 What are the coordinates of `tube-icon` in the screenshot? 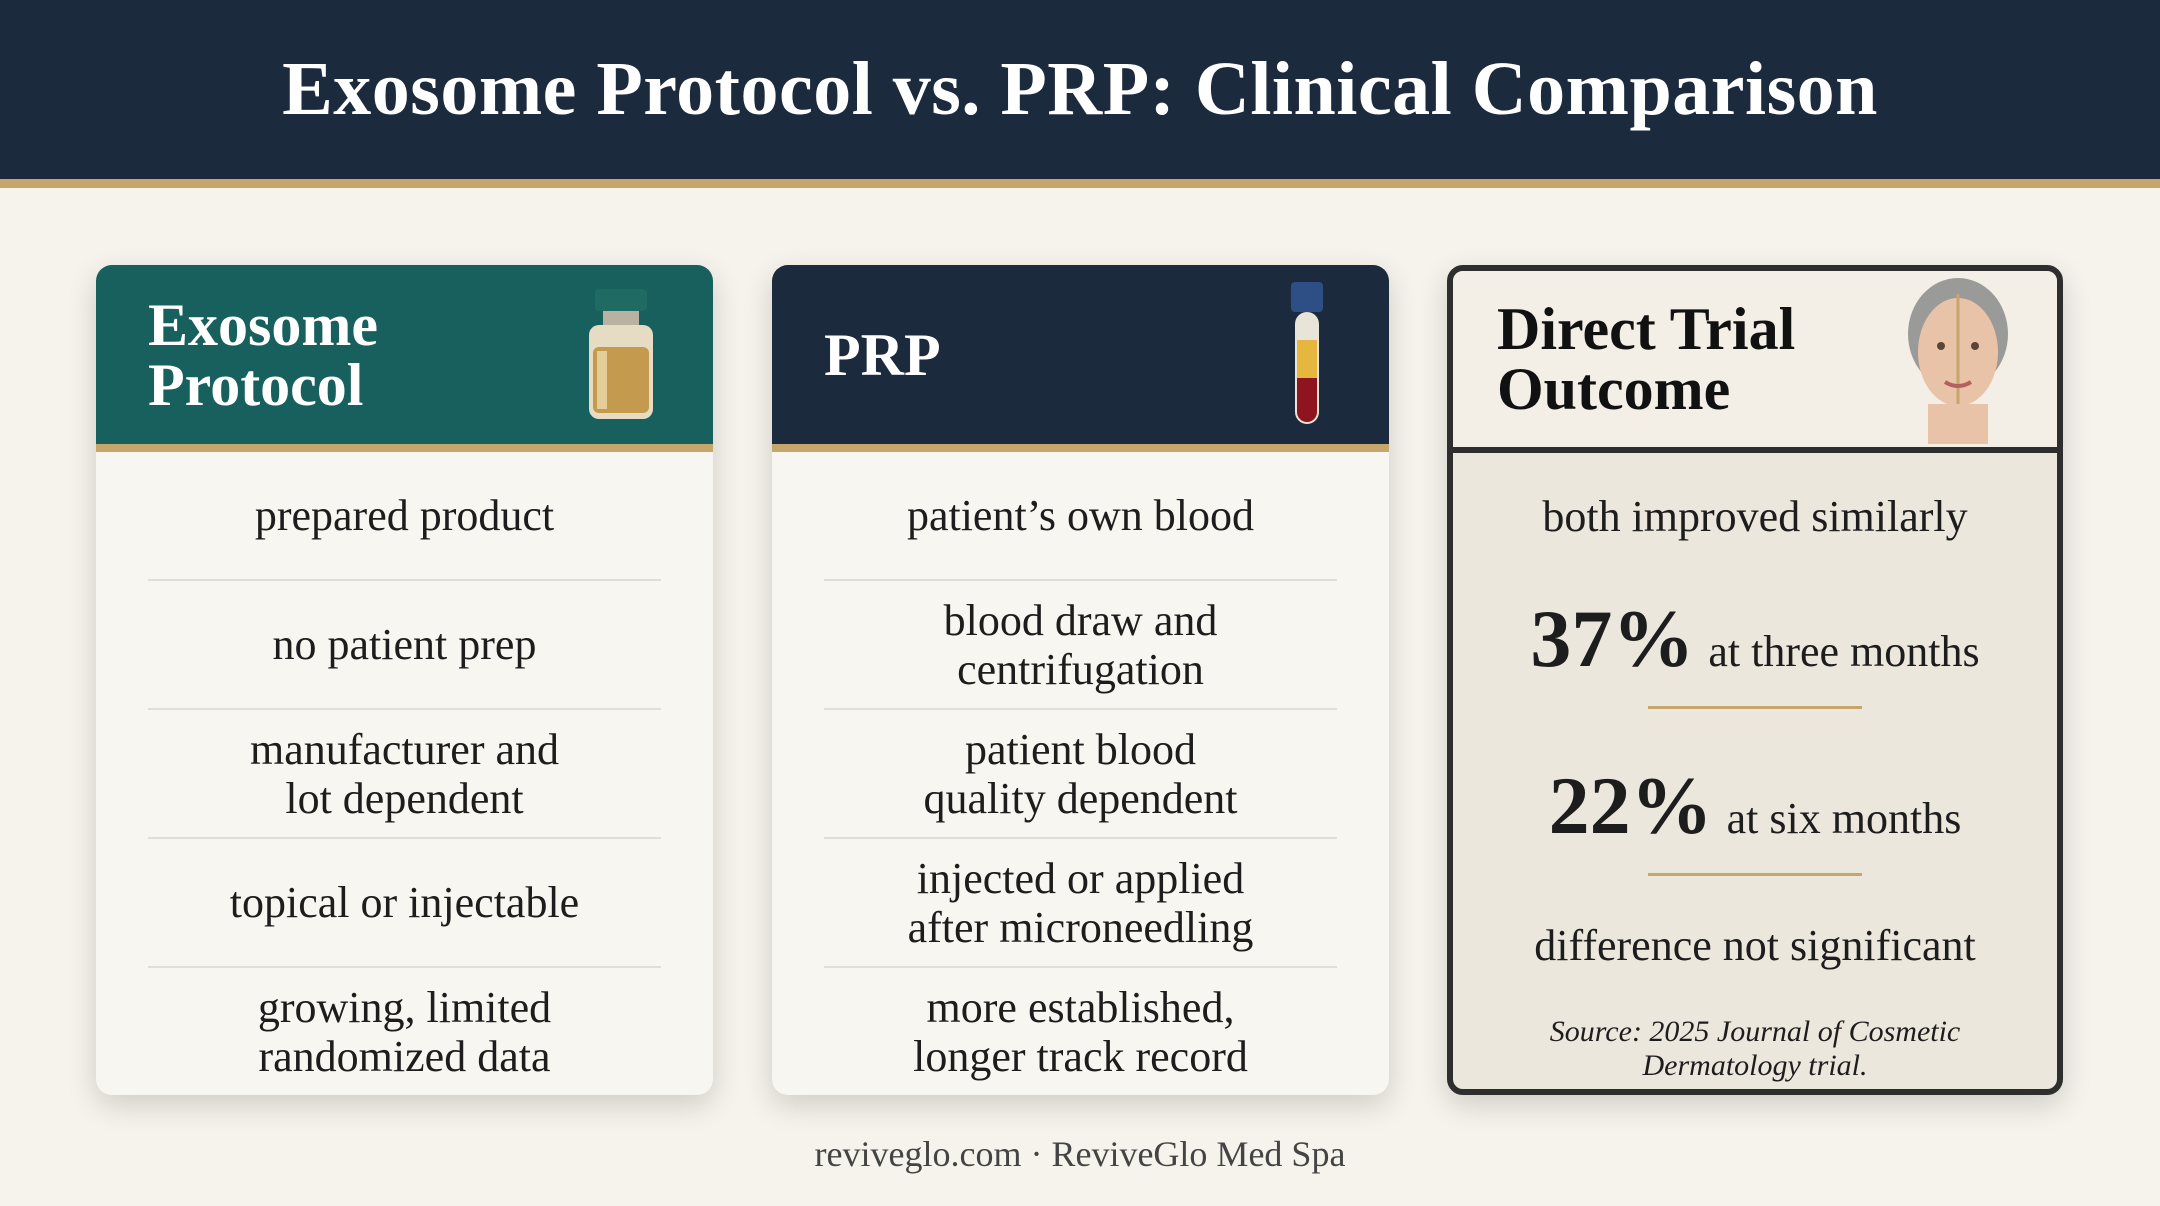 It's located at (1307, 352).